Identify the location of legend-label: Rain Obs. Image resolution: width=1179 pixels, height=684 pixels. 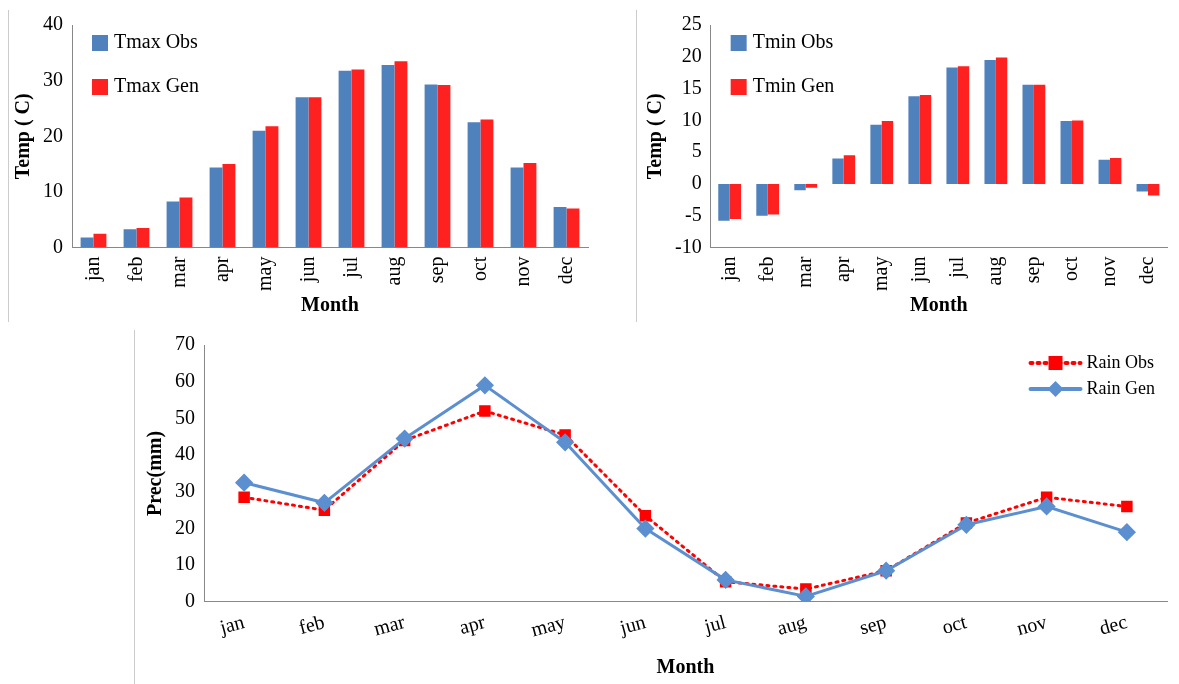
(1120, 361).